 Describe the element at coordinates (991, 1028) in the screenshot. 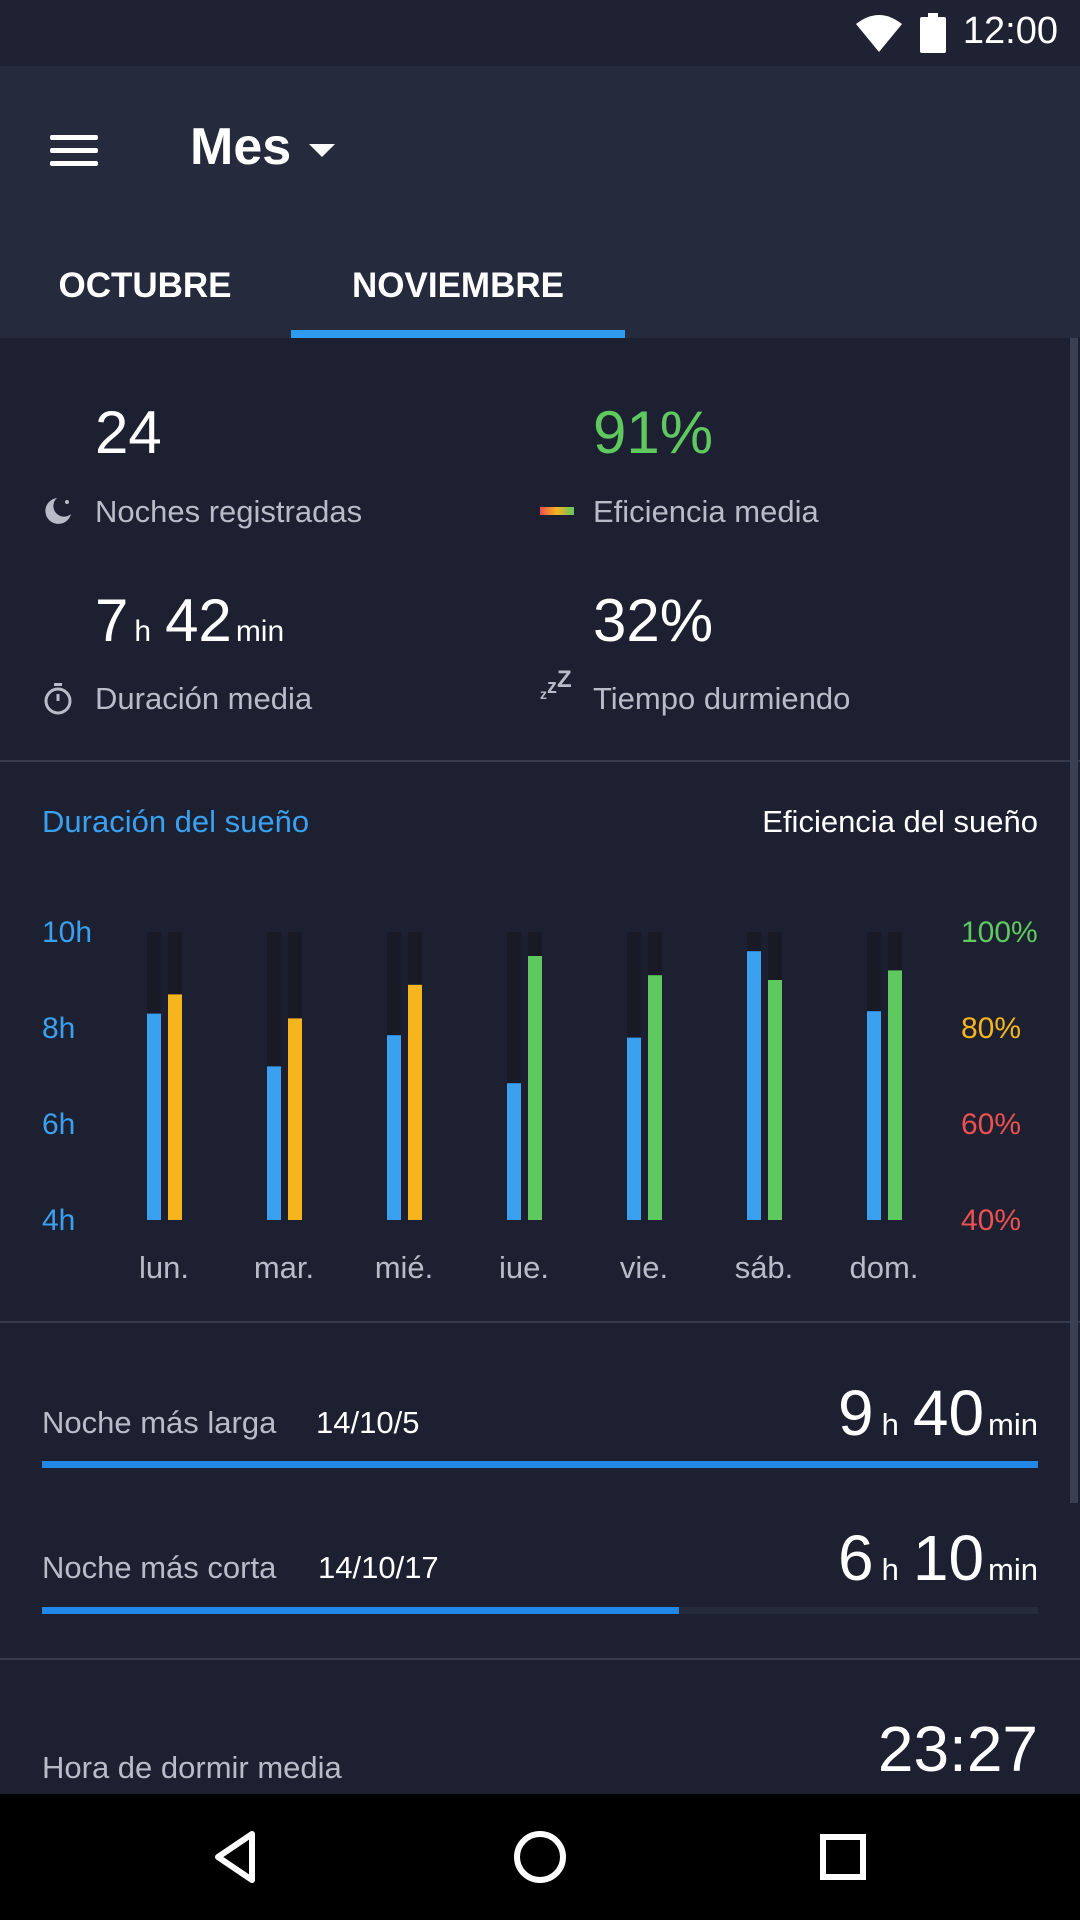

I see `right-axis-tick: 80%` at that location.